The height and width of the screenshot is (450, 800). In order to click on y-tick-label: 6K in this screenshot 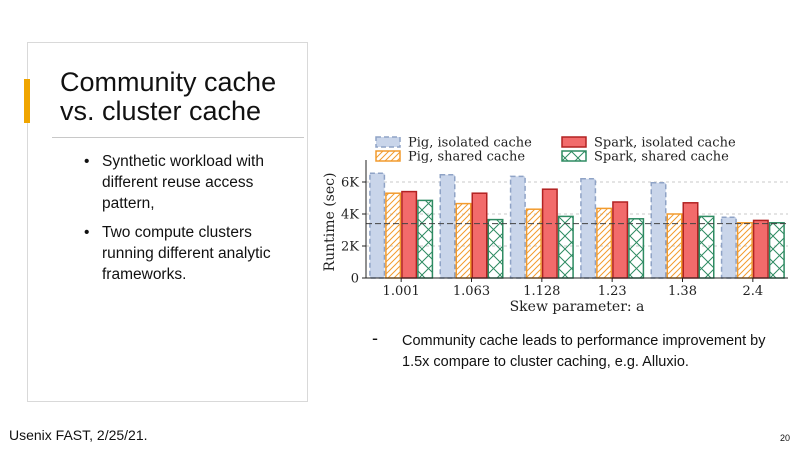, I will do `click(350, 183)`.